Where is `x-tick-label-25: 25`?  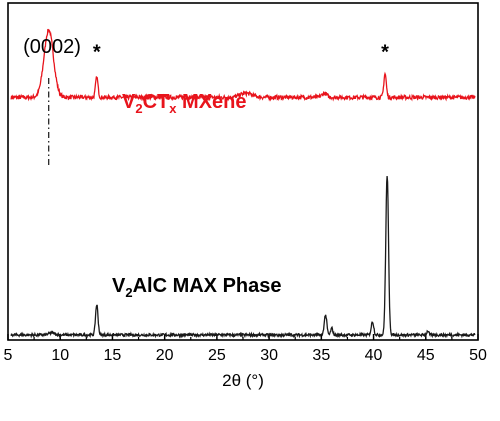 x-tick-label-25: 25 is located at coordinates (217, 355).